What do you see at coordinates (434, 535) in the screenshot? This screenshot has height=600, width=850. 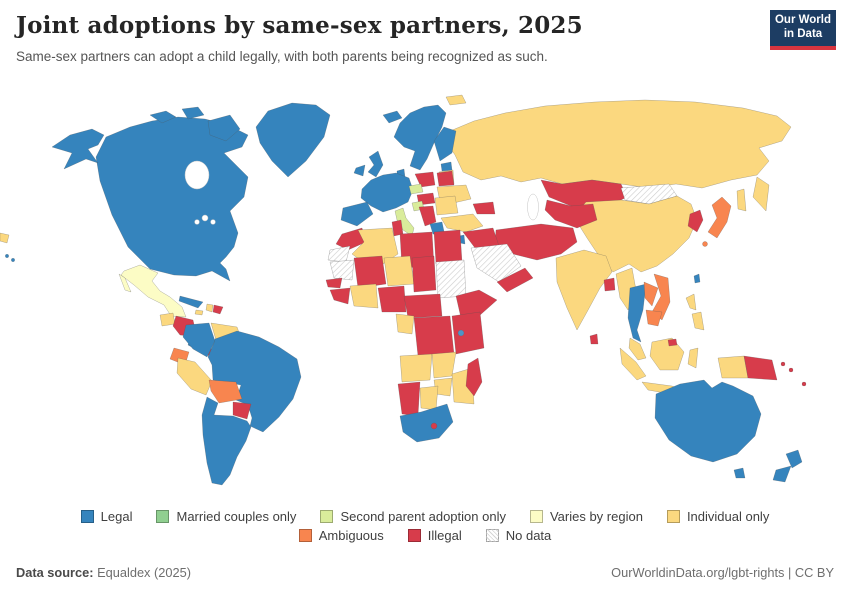 I see `legend-item-illegal: Illegal` at bounding box center [434, 535].